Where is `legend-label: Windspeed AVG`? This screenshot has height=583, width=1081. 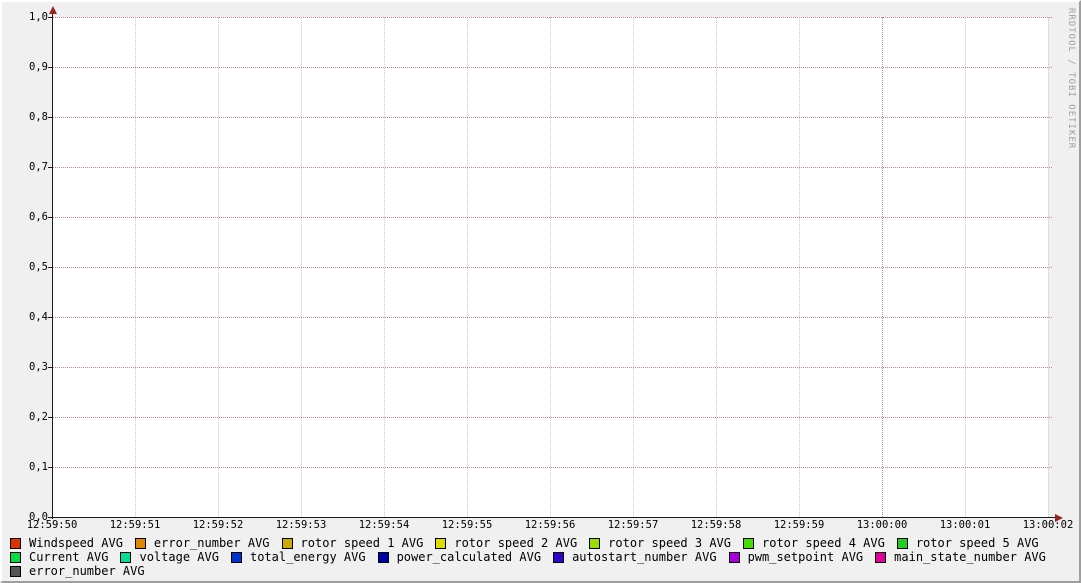
legend-label: Windspeed AVG is located at coordinates (76, 543).